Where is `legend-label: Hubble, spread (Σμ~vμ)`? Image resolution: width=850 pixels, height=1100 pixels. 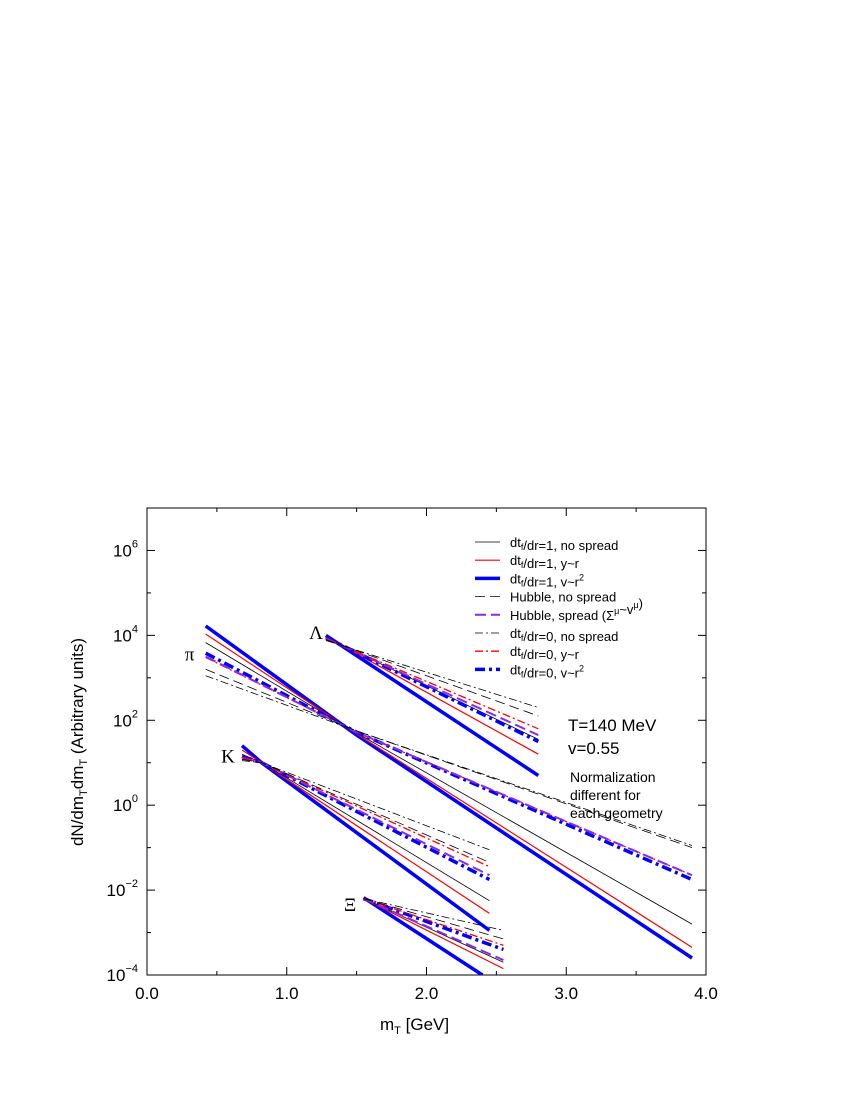
legend-label: Hubble, spread (Σμ~vμ) is located at coordinates (576, 609).